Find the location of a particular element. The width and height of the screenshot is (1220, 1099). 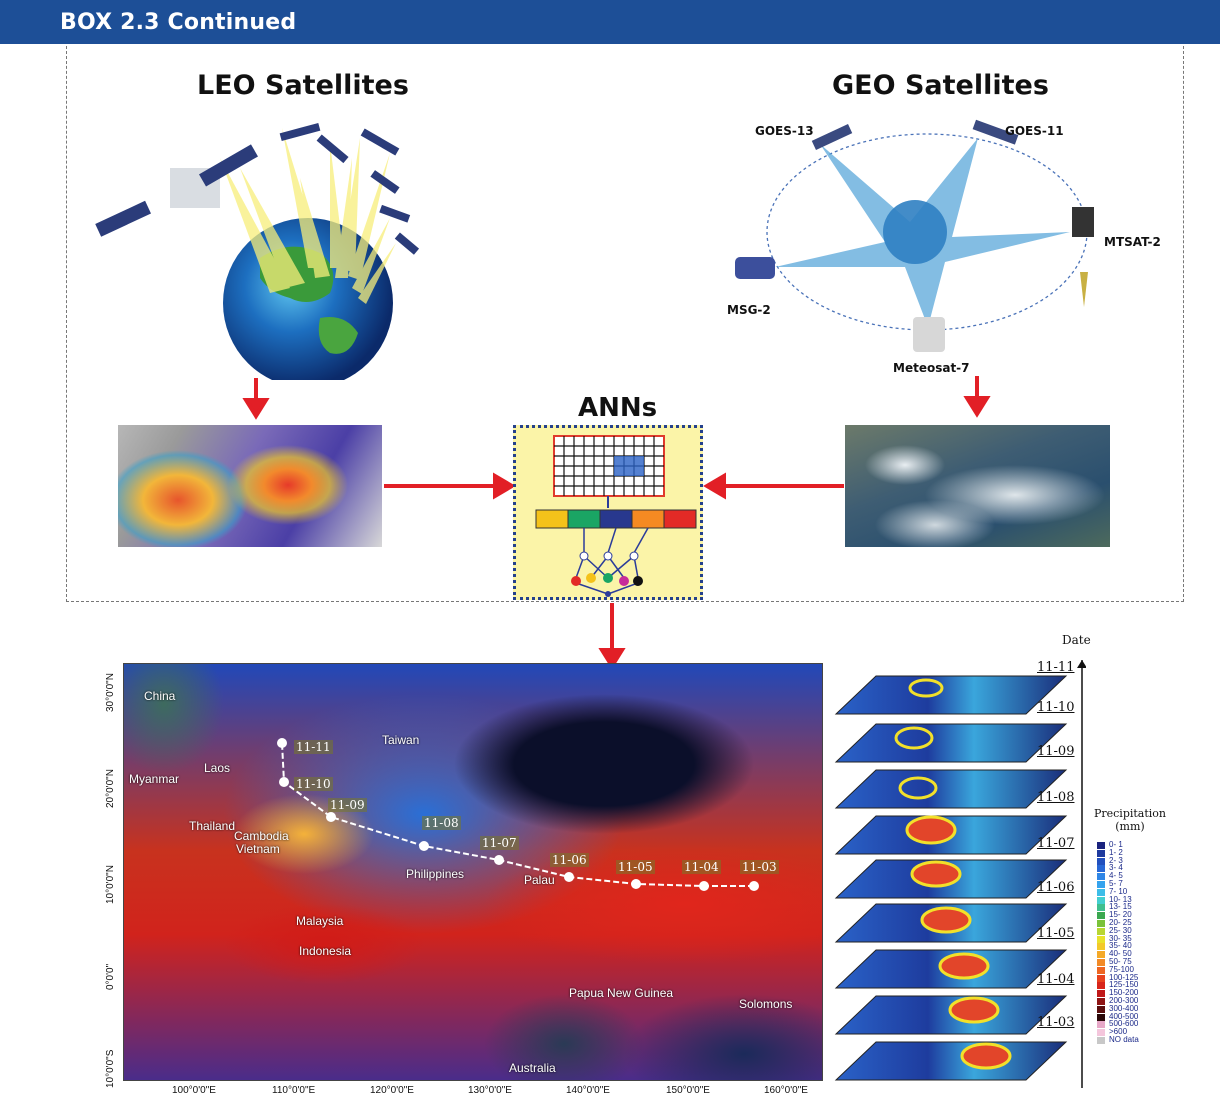

legend-label: 5- 7 is located at coordinates (1116, 883).